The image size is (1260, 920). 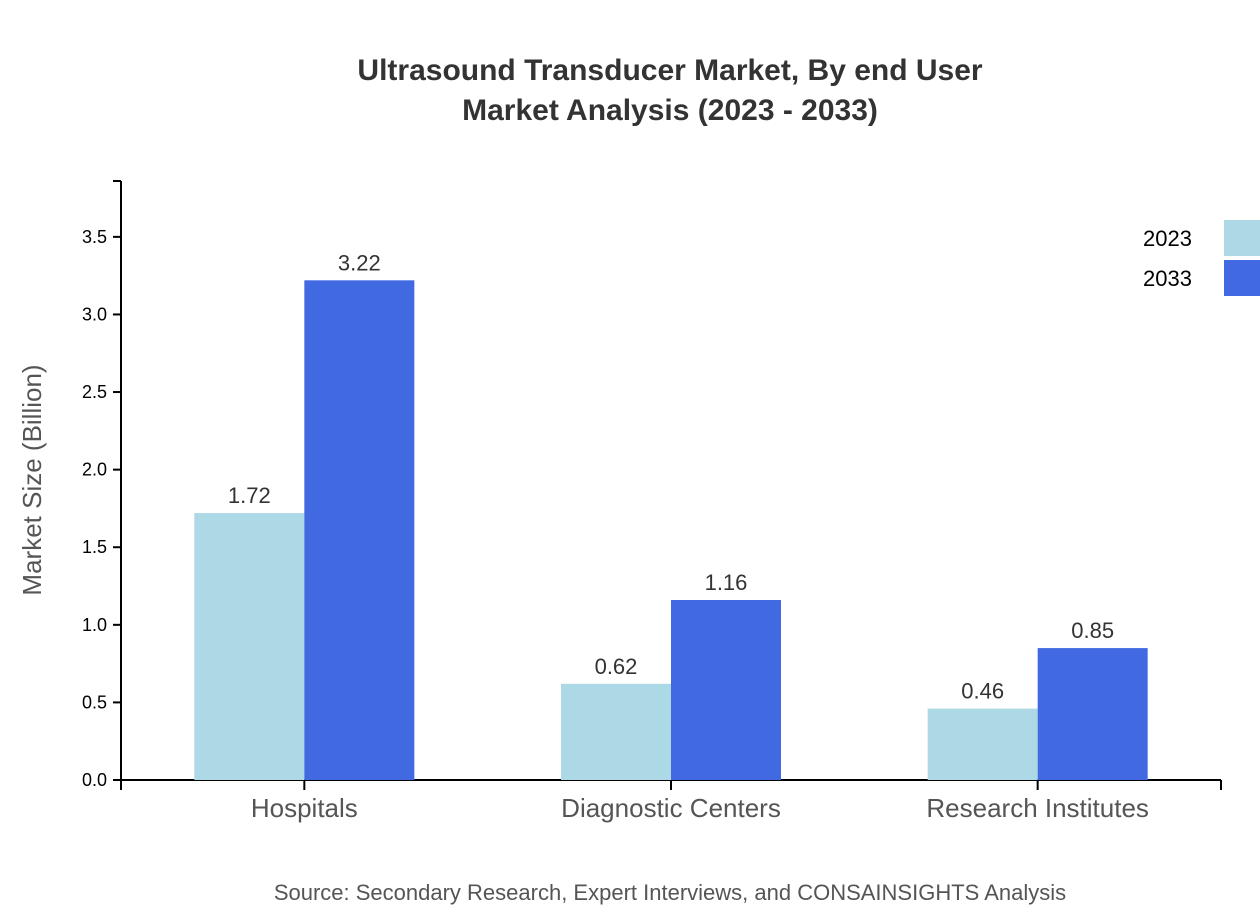 What do you see at coordinates (94, 547) in the screenshot?
I see `y-tick-label: 1.5` at bounding box center [94, 547].